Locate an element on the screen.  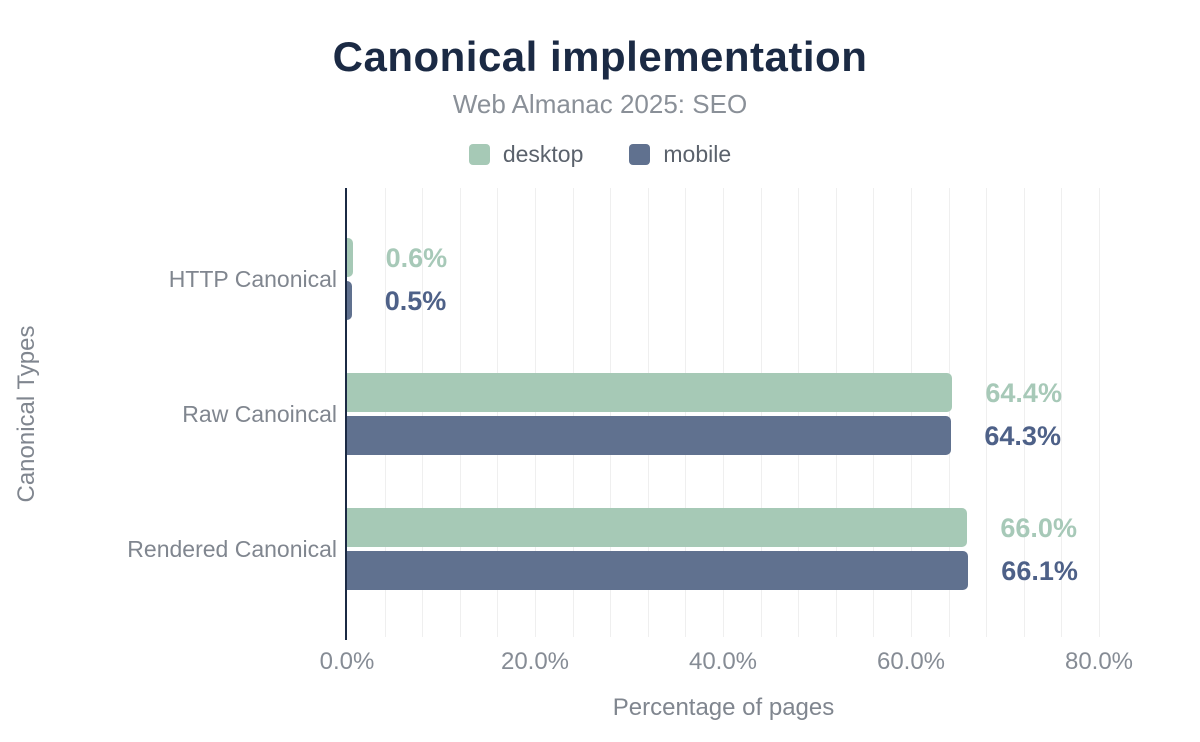
legend-swatch-desktop is located at coordinates (479, 154).